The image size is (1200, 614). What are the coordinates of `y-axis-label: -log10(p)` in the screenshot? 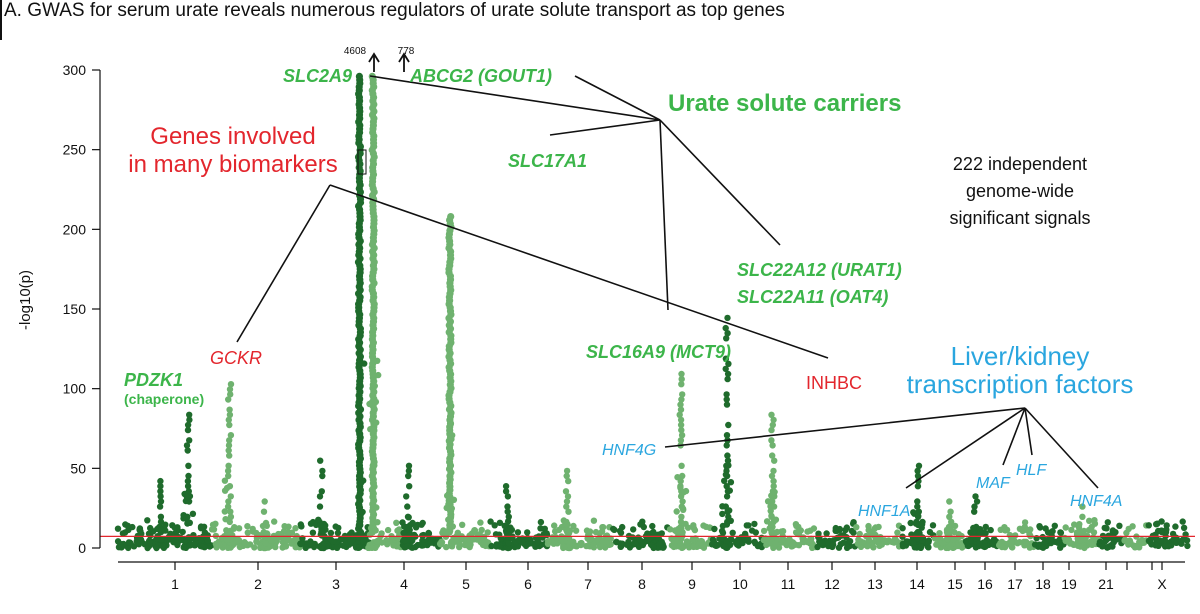 It's located at (25, 300).